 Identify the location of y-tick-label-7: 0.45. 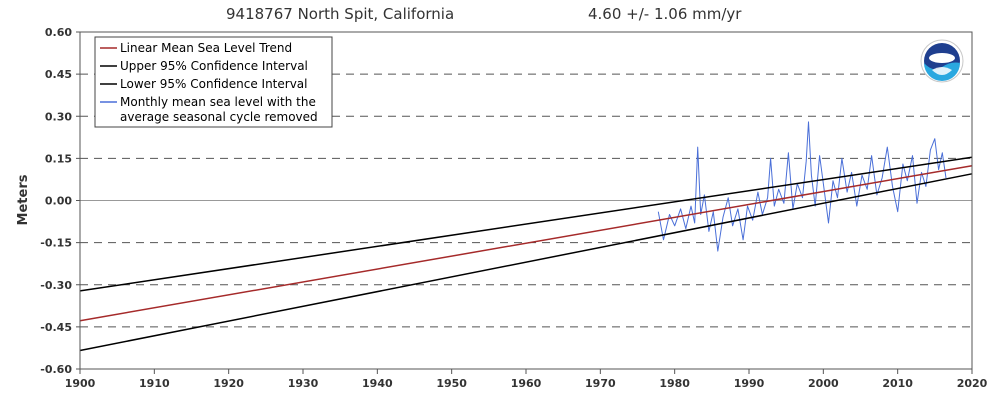
(58, 74).